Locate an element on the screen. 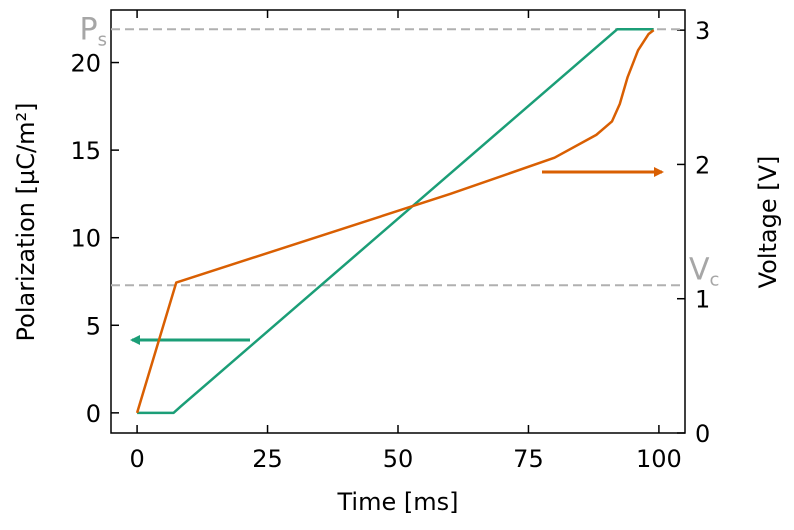 This screenshot has width=794, height=530. reference-label: Ps is located at coordinates (93, 31).